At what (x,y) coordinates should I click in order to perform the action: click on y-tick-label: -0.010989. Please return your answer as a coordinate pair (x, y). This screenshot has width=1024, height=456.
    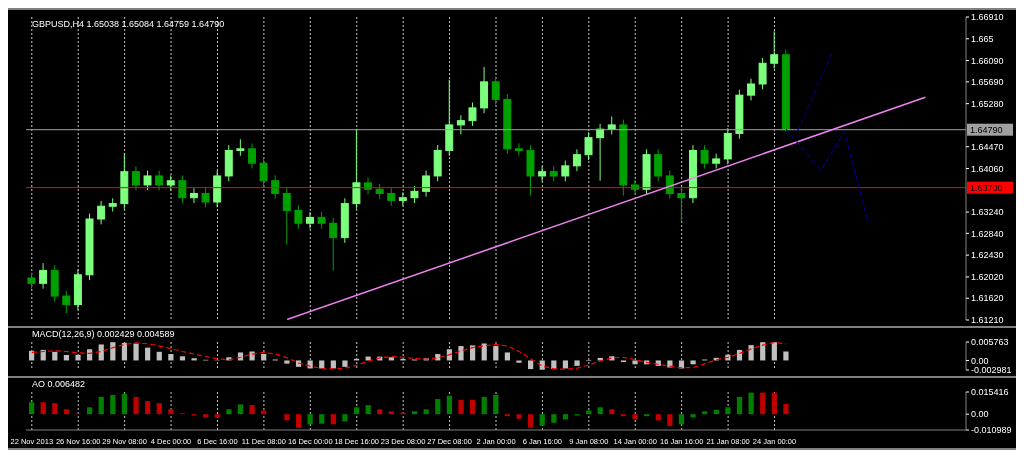
    Looking at the image, I should click on (991, 430).